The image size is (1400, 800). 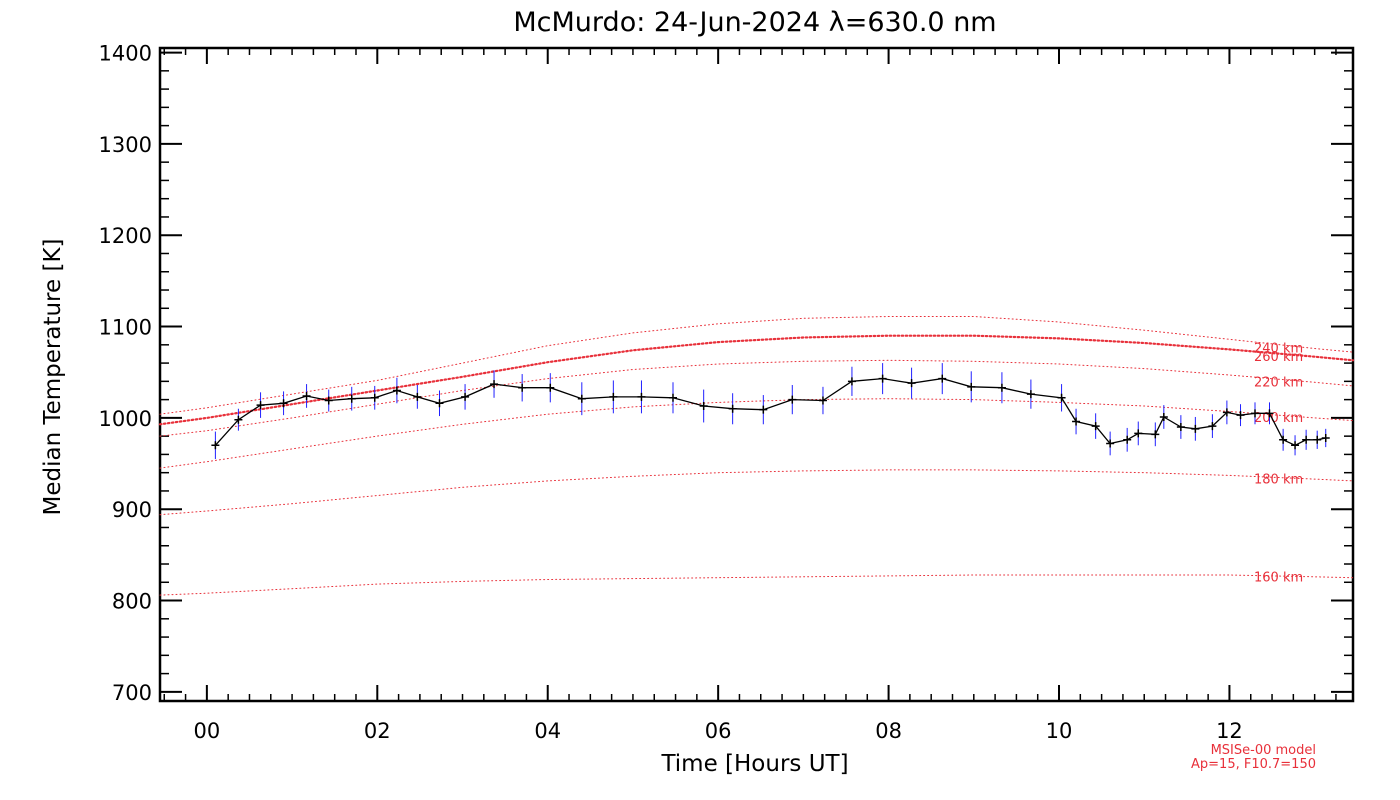 I want to click on y-tick-labels: 700 800 900 1000 1100 1200 1300 1400, so click(x=125, y=373).